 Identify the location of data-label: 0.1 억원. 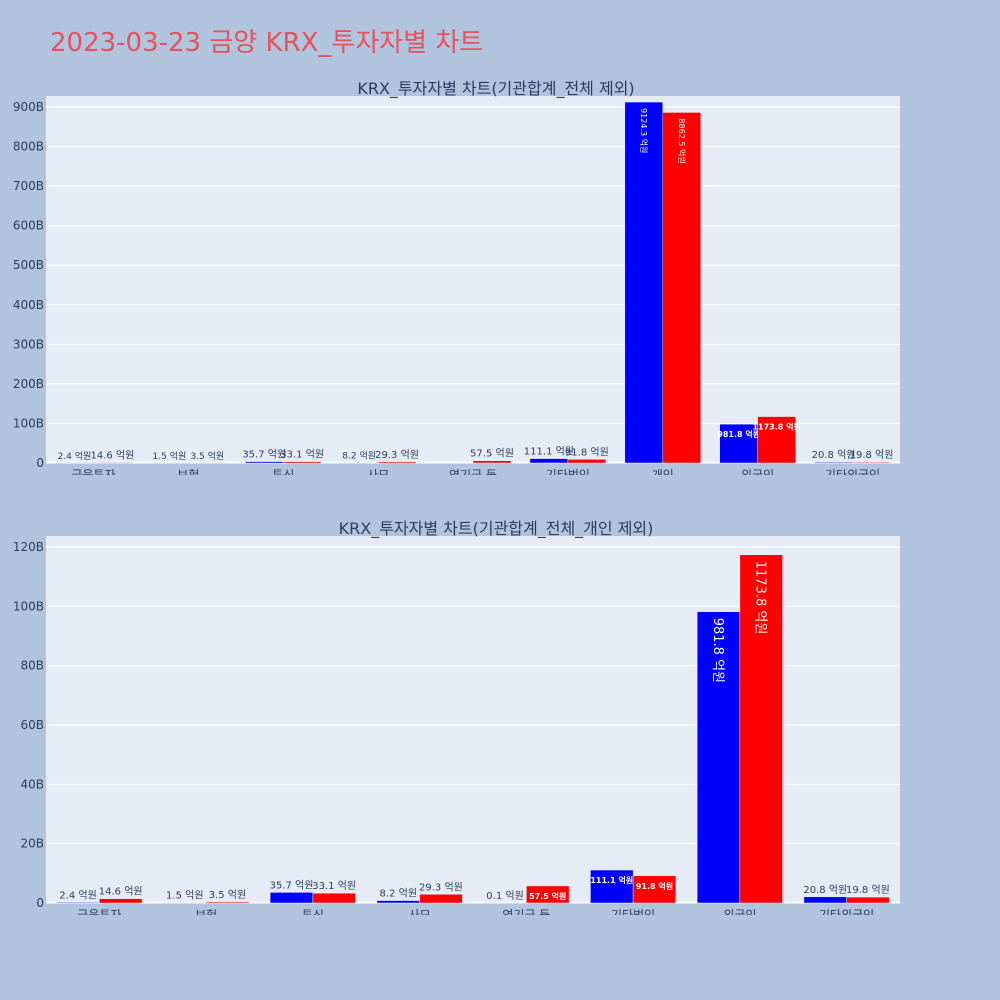
(504, 896).